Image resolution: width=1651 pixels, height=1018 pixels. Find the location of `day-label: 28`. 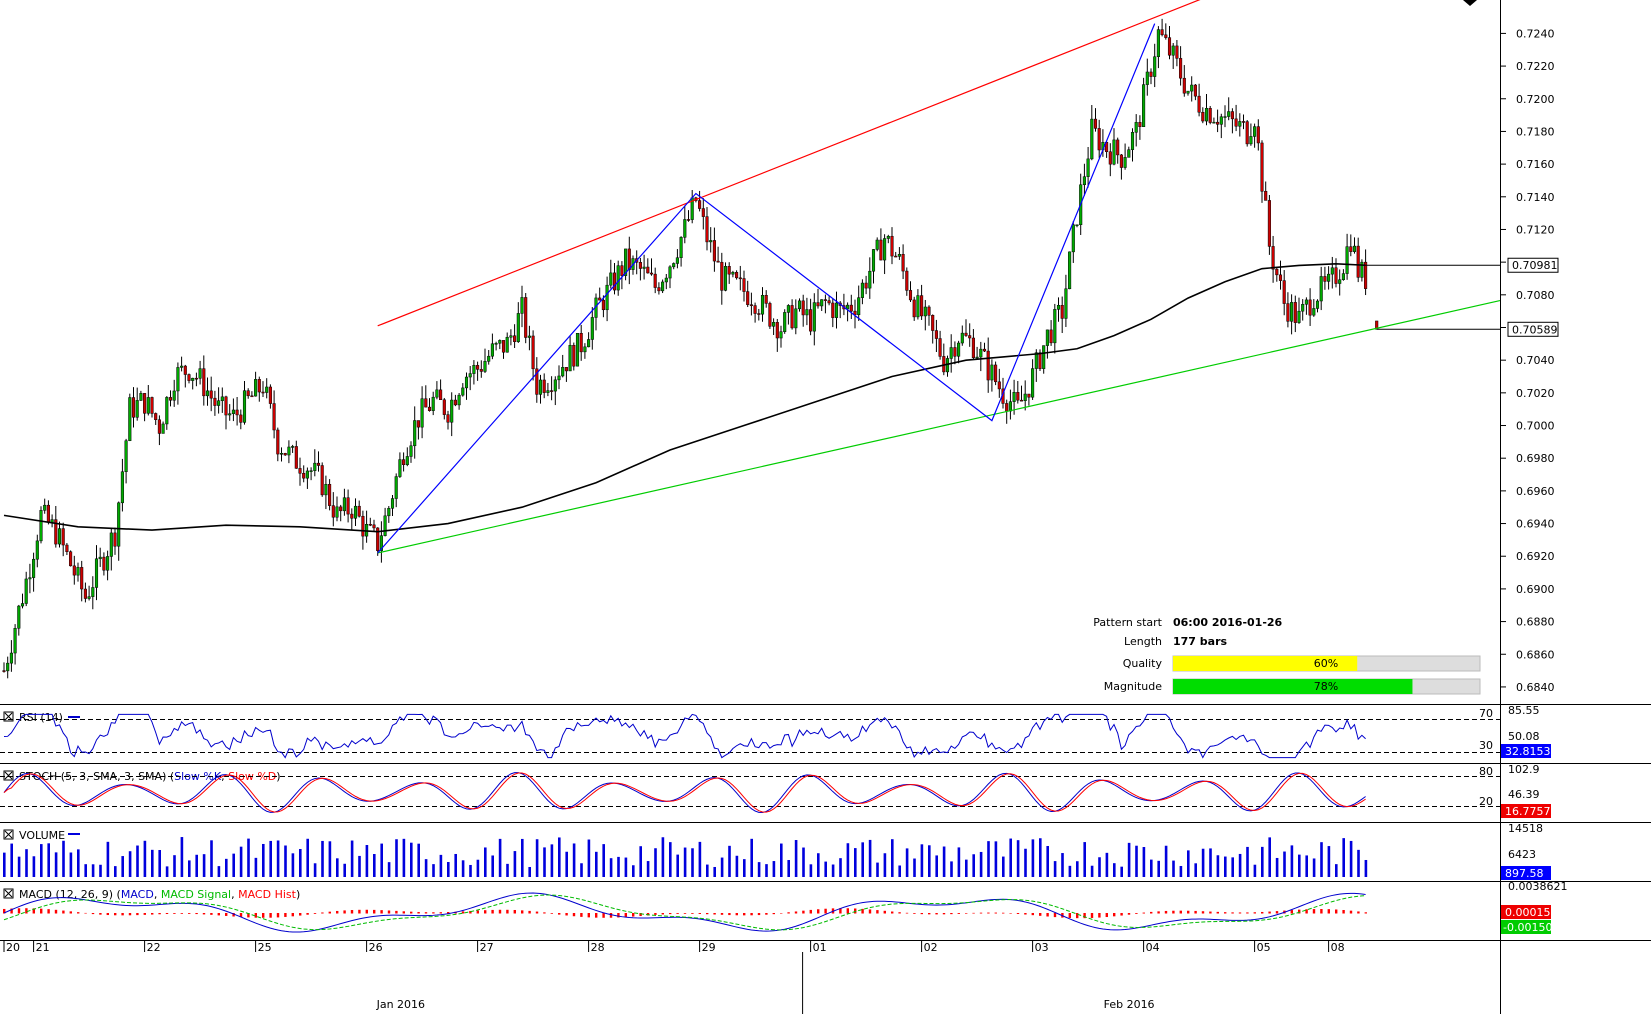

day-label: 28 is located at coordinates (598, 947).